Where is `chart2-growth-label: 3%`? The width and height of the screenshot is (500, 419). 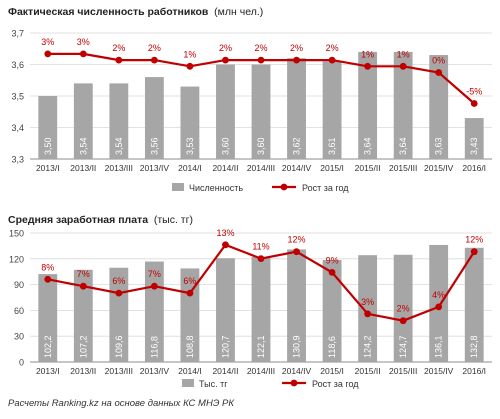 chart2-growth-label: 3% is located at coordinates (367, 302).